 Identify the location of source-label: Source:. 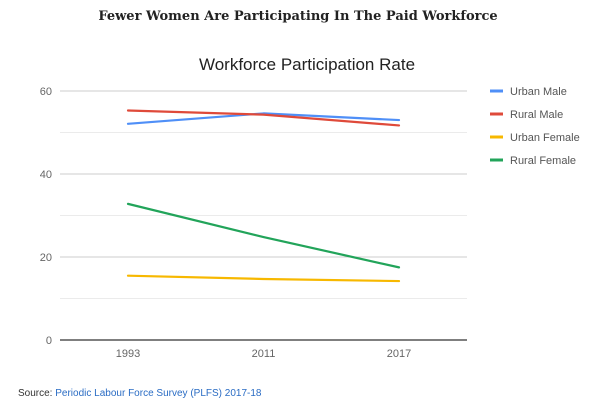
(37, 393).